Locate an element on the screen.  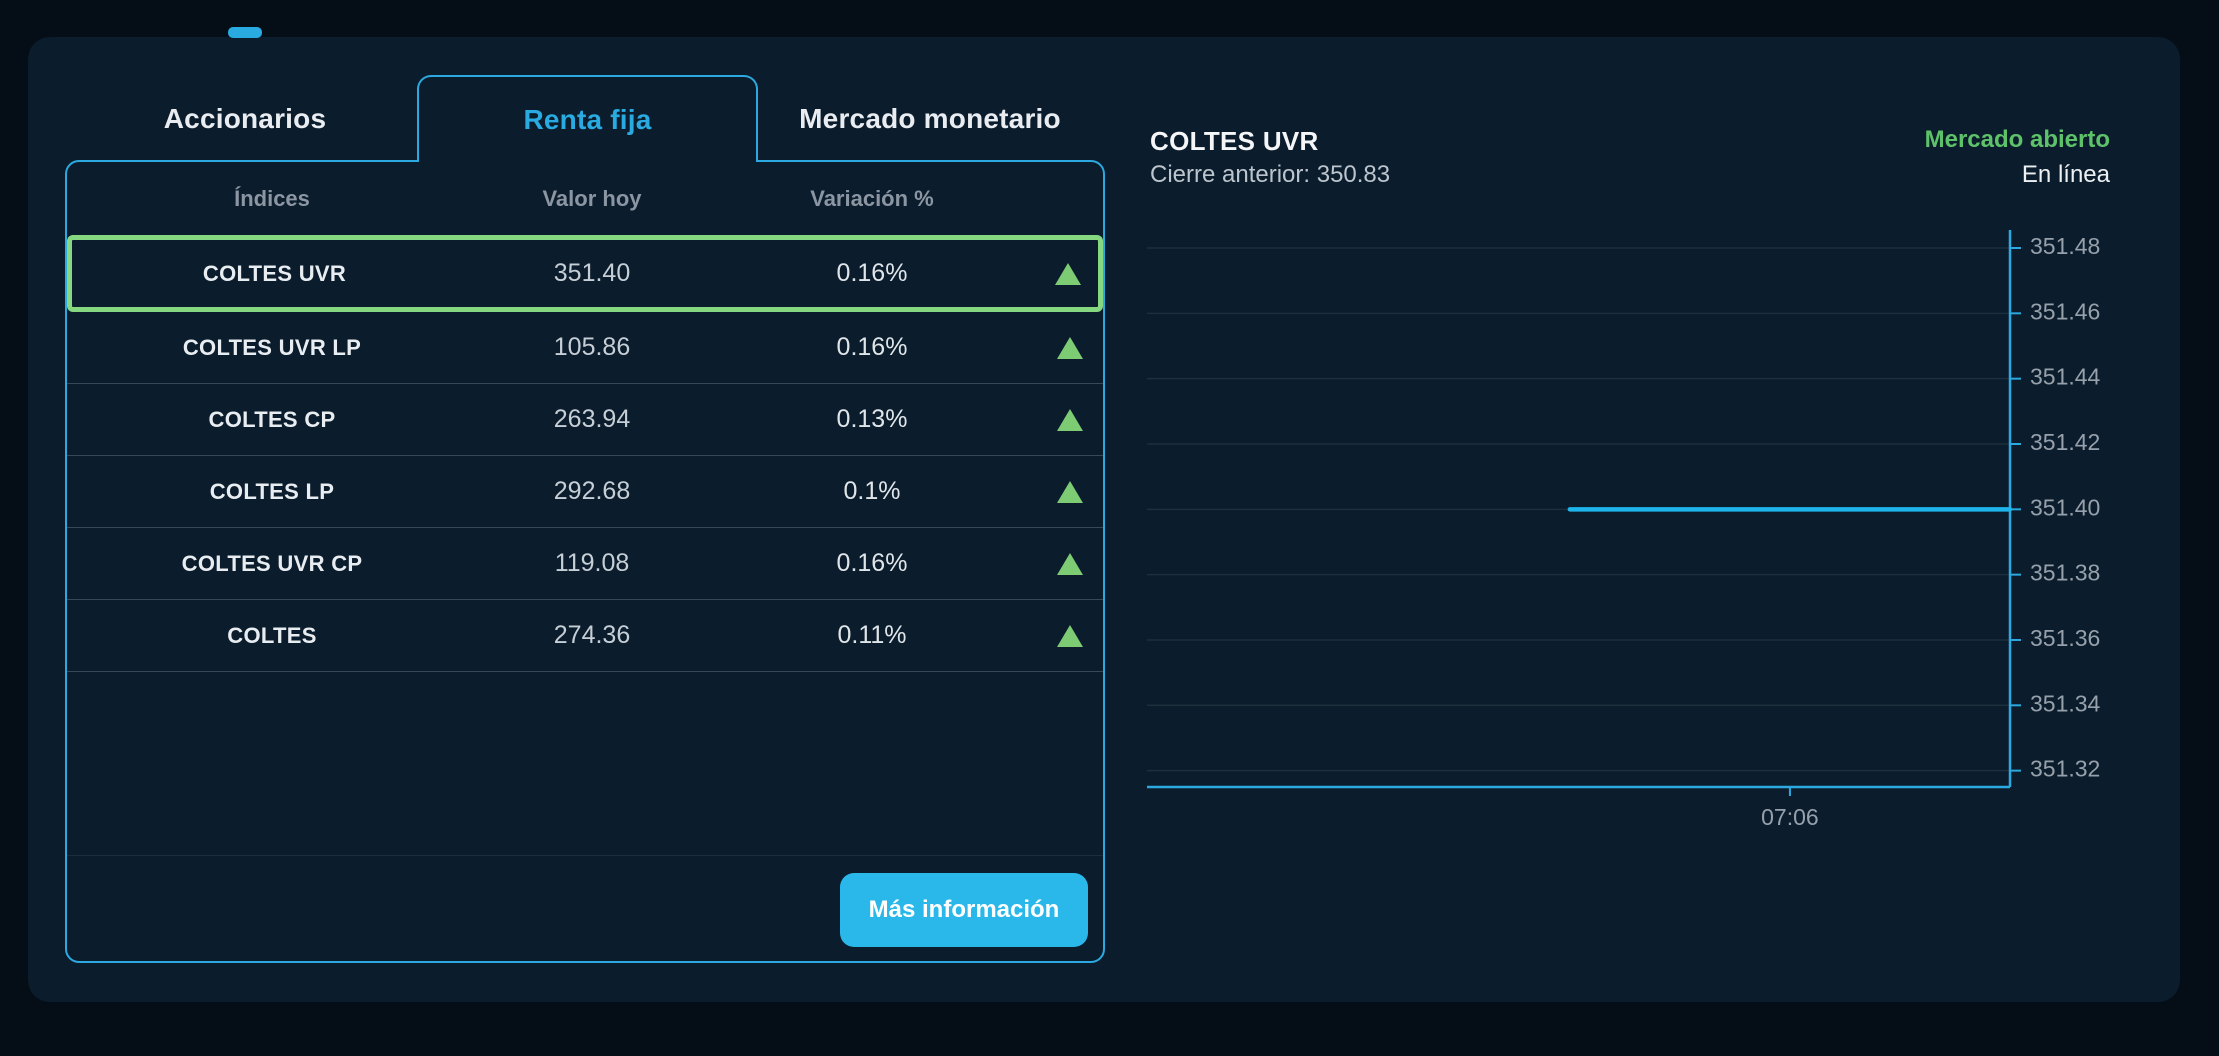
table-row-coltes-lp: COLTES LP 292.68 0.1% is located at coordinates (585, 492).